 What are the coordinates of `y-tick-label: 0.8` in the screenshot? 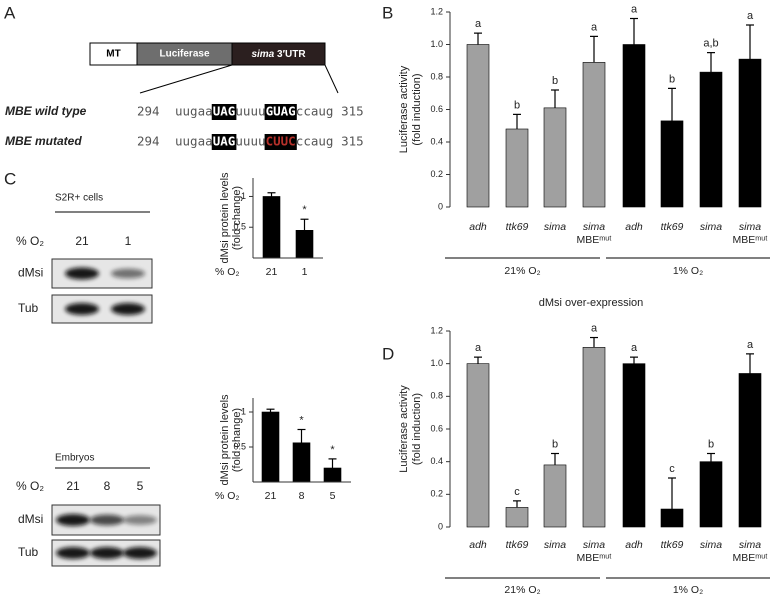 It's located at (436, 76).